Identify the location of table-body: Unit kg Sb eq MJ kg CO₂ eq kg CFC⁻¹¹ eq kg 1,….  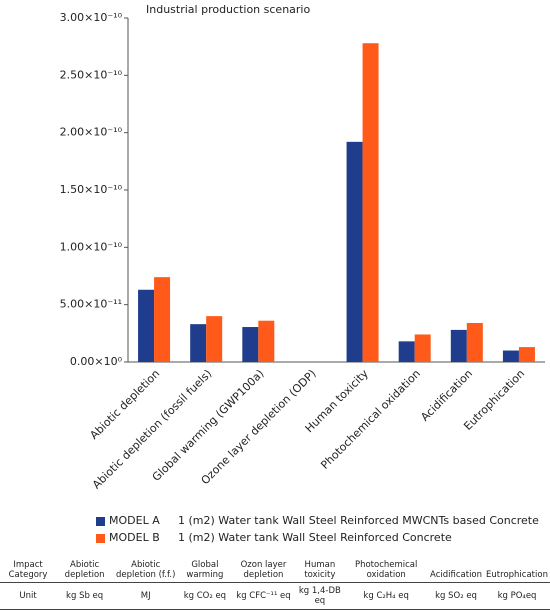
(275, 596).